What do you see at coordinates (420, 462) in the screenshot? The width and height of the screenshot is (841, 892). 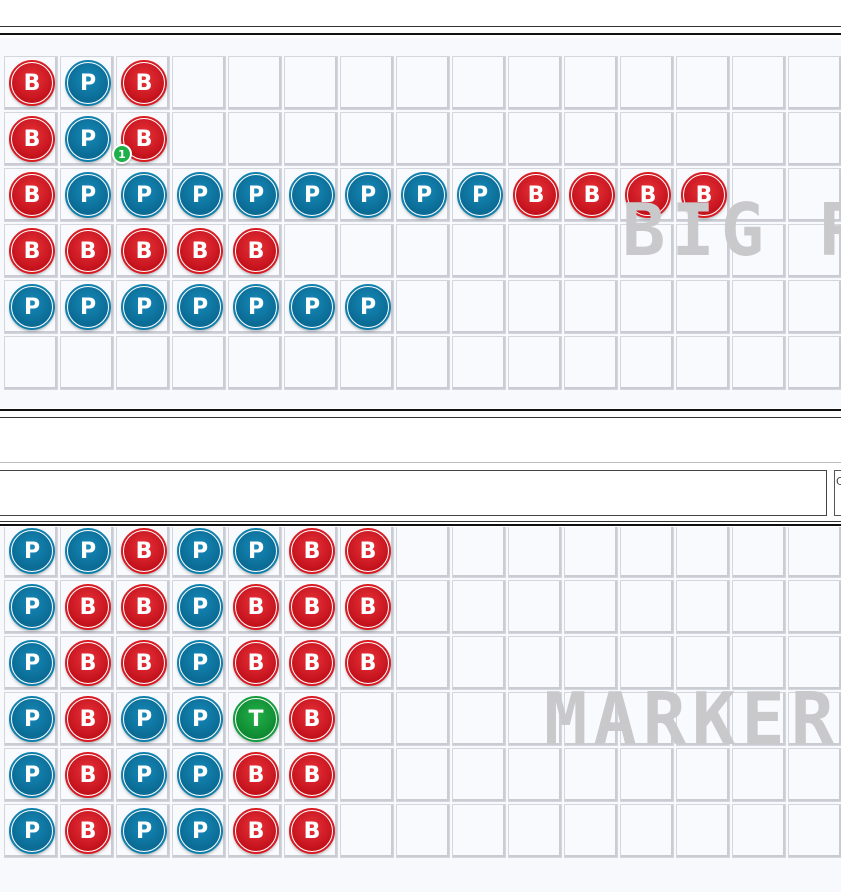 I see `input-divider` at bounding box center [420, 462].